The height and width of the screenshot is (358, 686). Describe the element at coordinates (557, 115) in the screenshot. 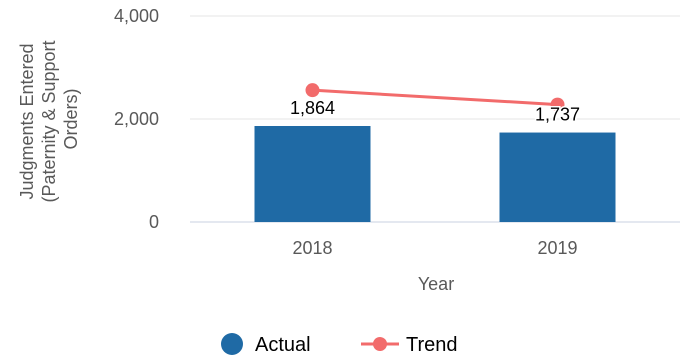

I see `data-label: 1,737` at that location.